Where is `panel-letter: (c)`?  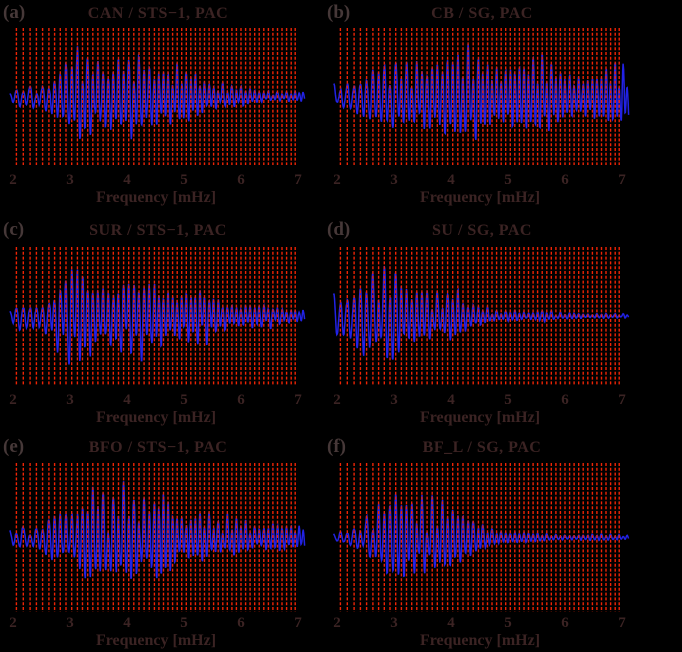 panel-letter: (c) is located at coordinates (14, 229).